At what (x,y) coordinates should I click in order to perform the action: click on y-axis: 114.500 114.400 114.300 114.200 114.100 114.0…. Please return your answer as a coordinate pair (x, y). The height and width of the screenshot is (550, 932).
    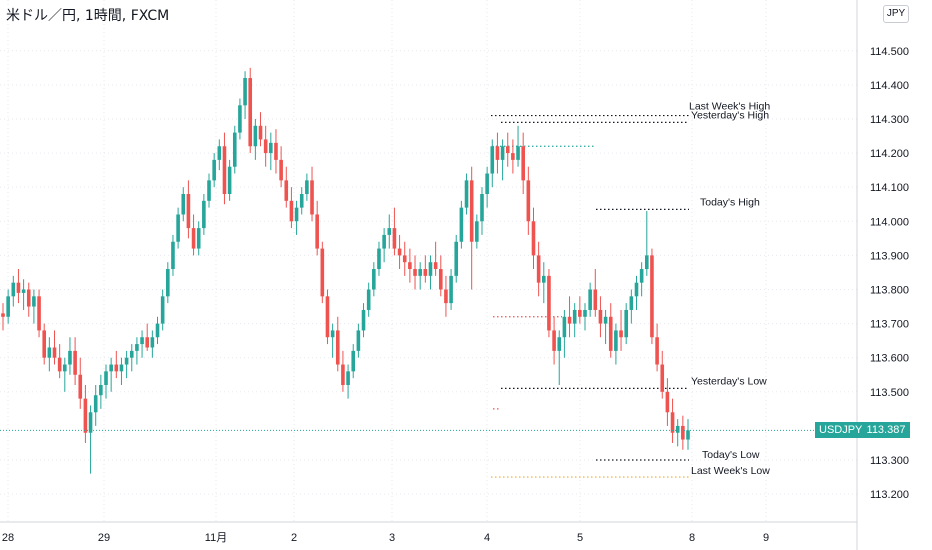
    Looking at the image, I should click on (889, 273).